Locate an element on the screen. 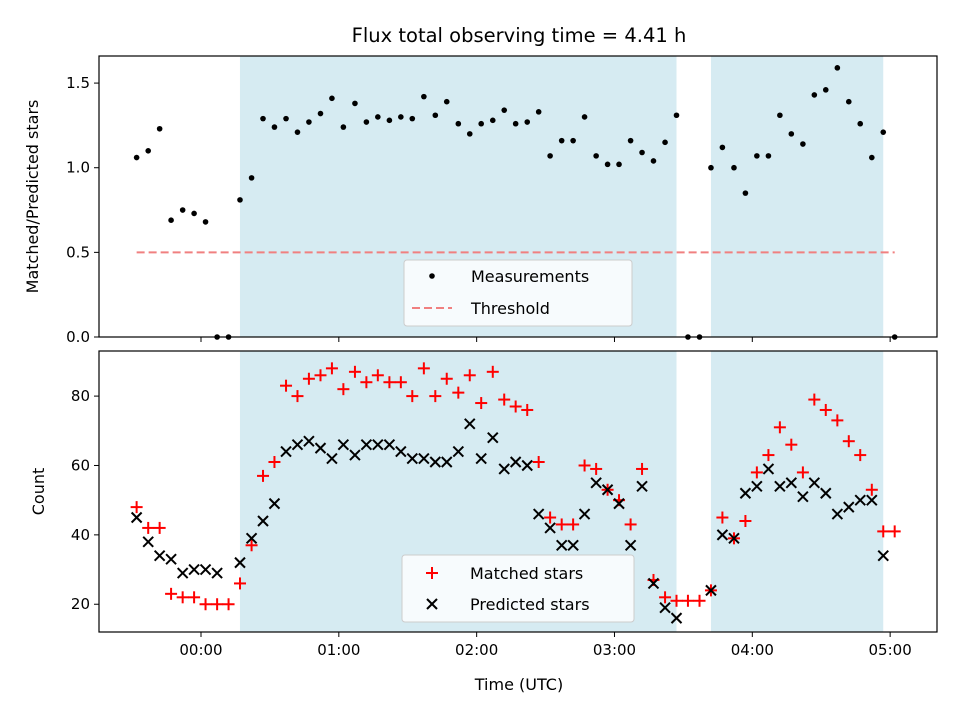 This screenshot has height=724, width=960. ratio-y-axis-label: Matched/Predicted stars is located at coordinates (32, 197).